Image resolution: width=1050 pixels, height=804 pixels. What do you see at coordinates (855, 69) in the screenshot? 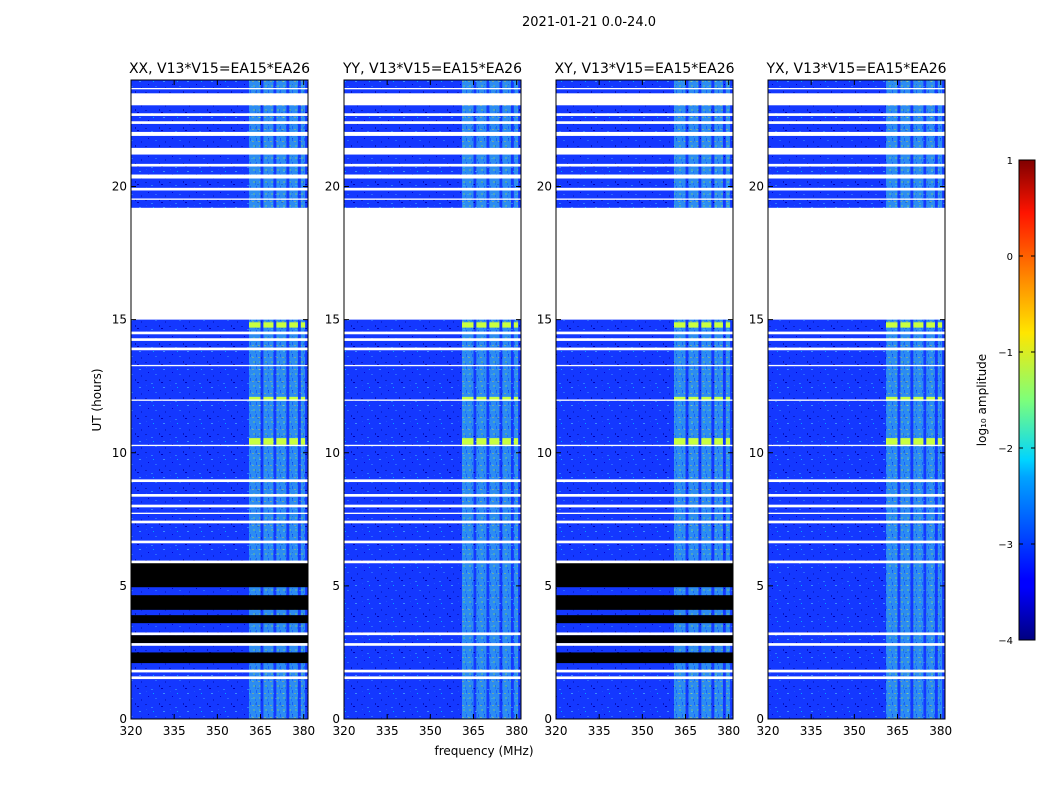
I see `panel-title: YX, V13*V15=EA15*EA26` at bounding box center [855, 69].